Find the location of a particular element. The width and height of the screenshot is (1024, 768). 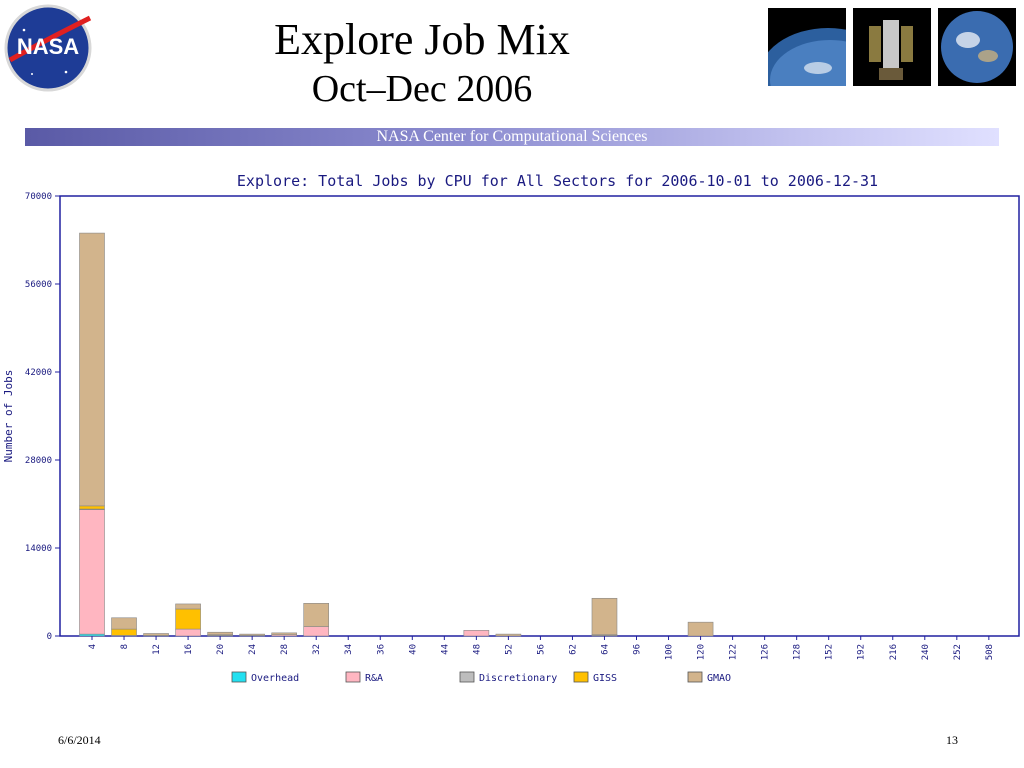

y-tick-label: 70000 is located at coordinates (38, 197).